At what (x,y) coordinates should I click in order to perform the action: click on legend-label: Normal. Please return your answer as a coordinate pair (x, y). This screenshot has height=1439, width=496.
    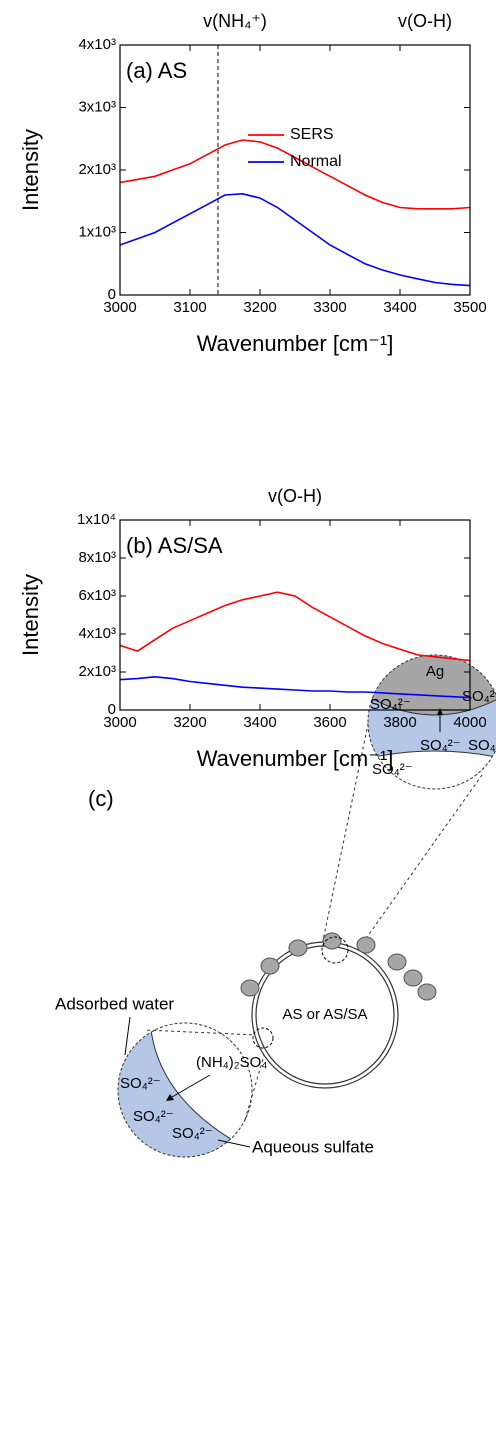
    Looking at the image, I should click on (316, 161).